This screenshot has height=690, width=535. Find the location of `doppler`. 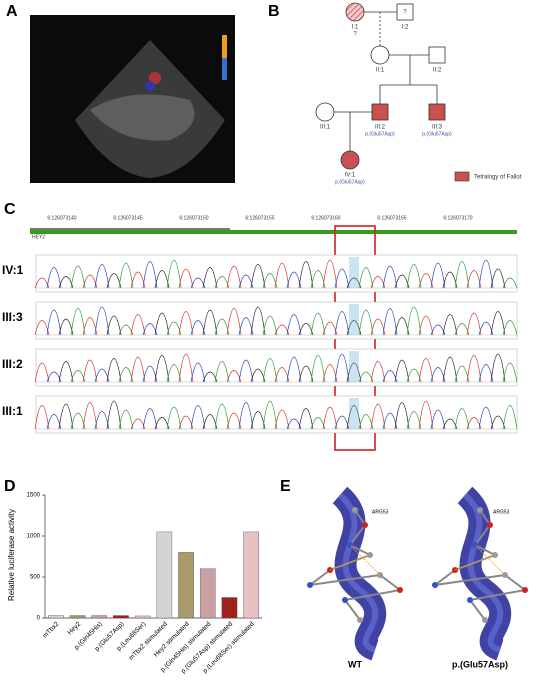

doppler is located at coordinates (150, 86).